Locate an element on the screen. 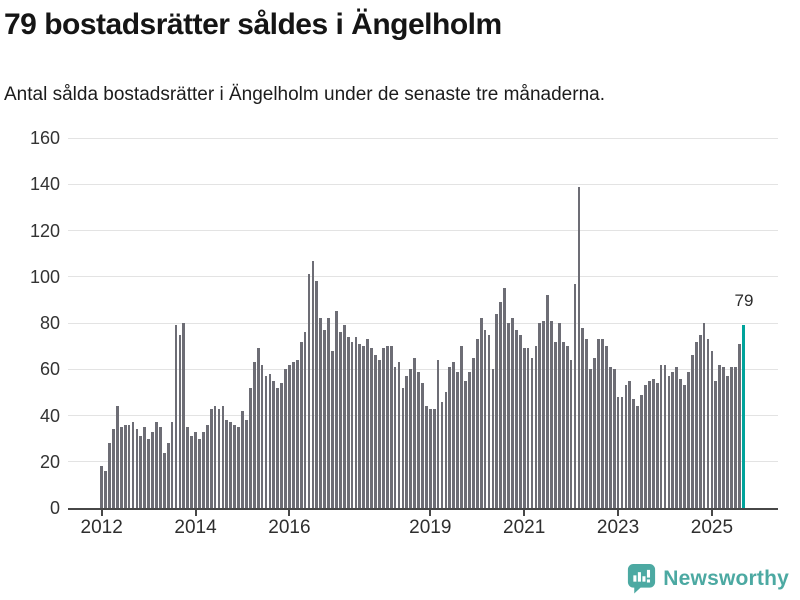  highlighted-bar is located at coordinates (743, 416).